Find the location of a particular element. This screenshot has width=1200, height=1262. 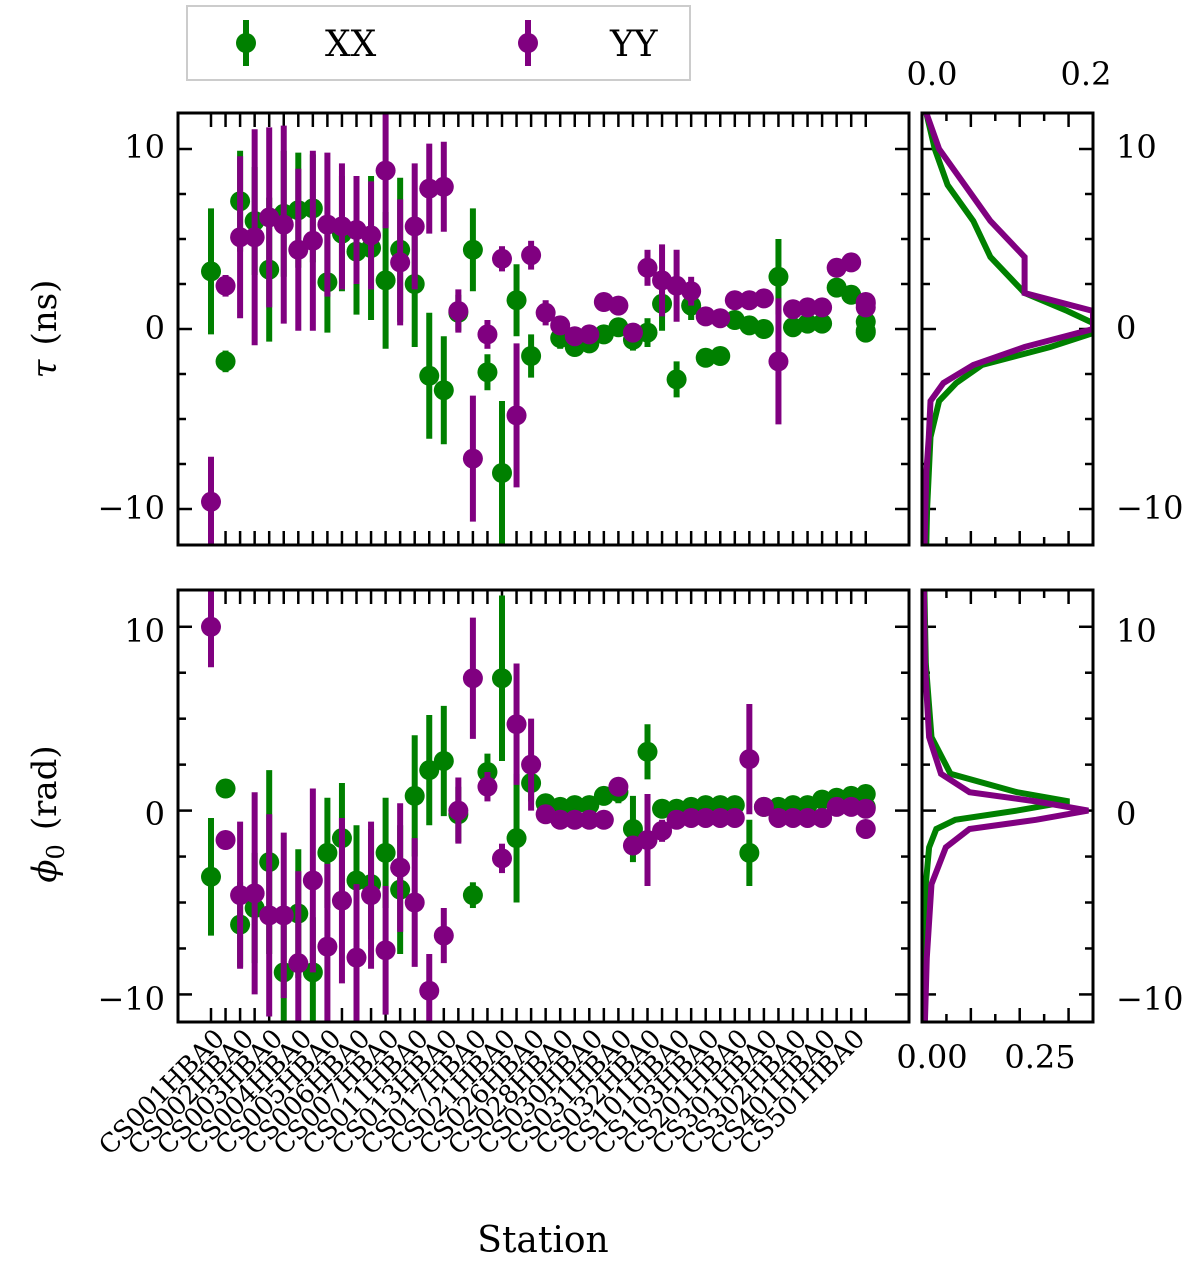

phi-hist-line-yy is located at coordinates (1005, 806).